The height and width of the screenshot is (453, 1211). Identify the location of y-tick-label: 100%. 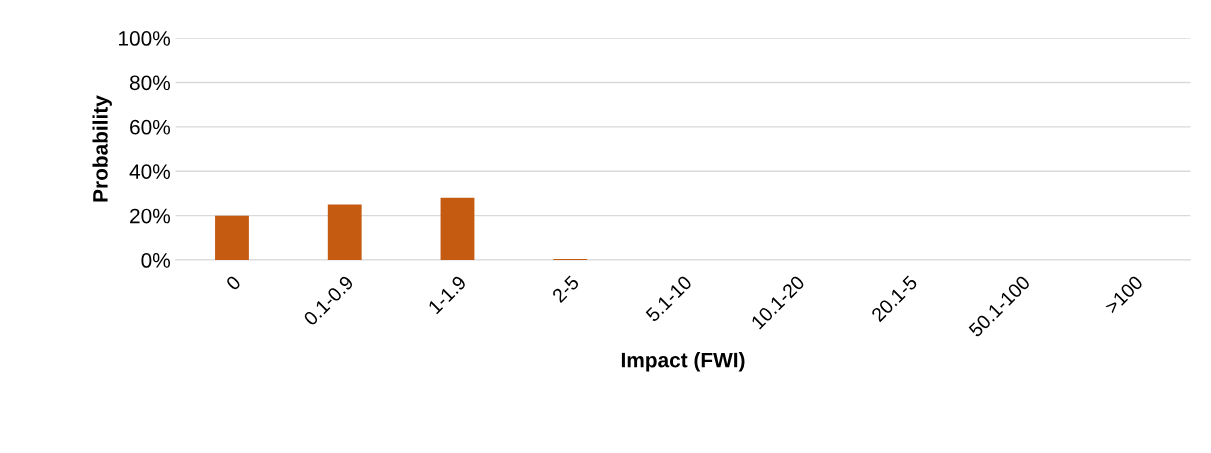
(144, 38).